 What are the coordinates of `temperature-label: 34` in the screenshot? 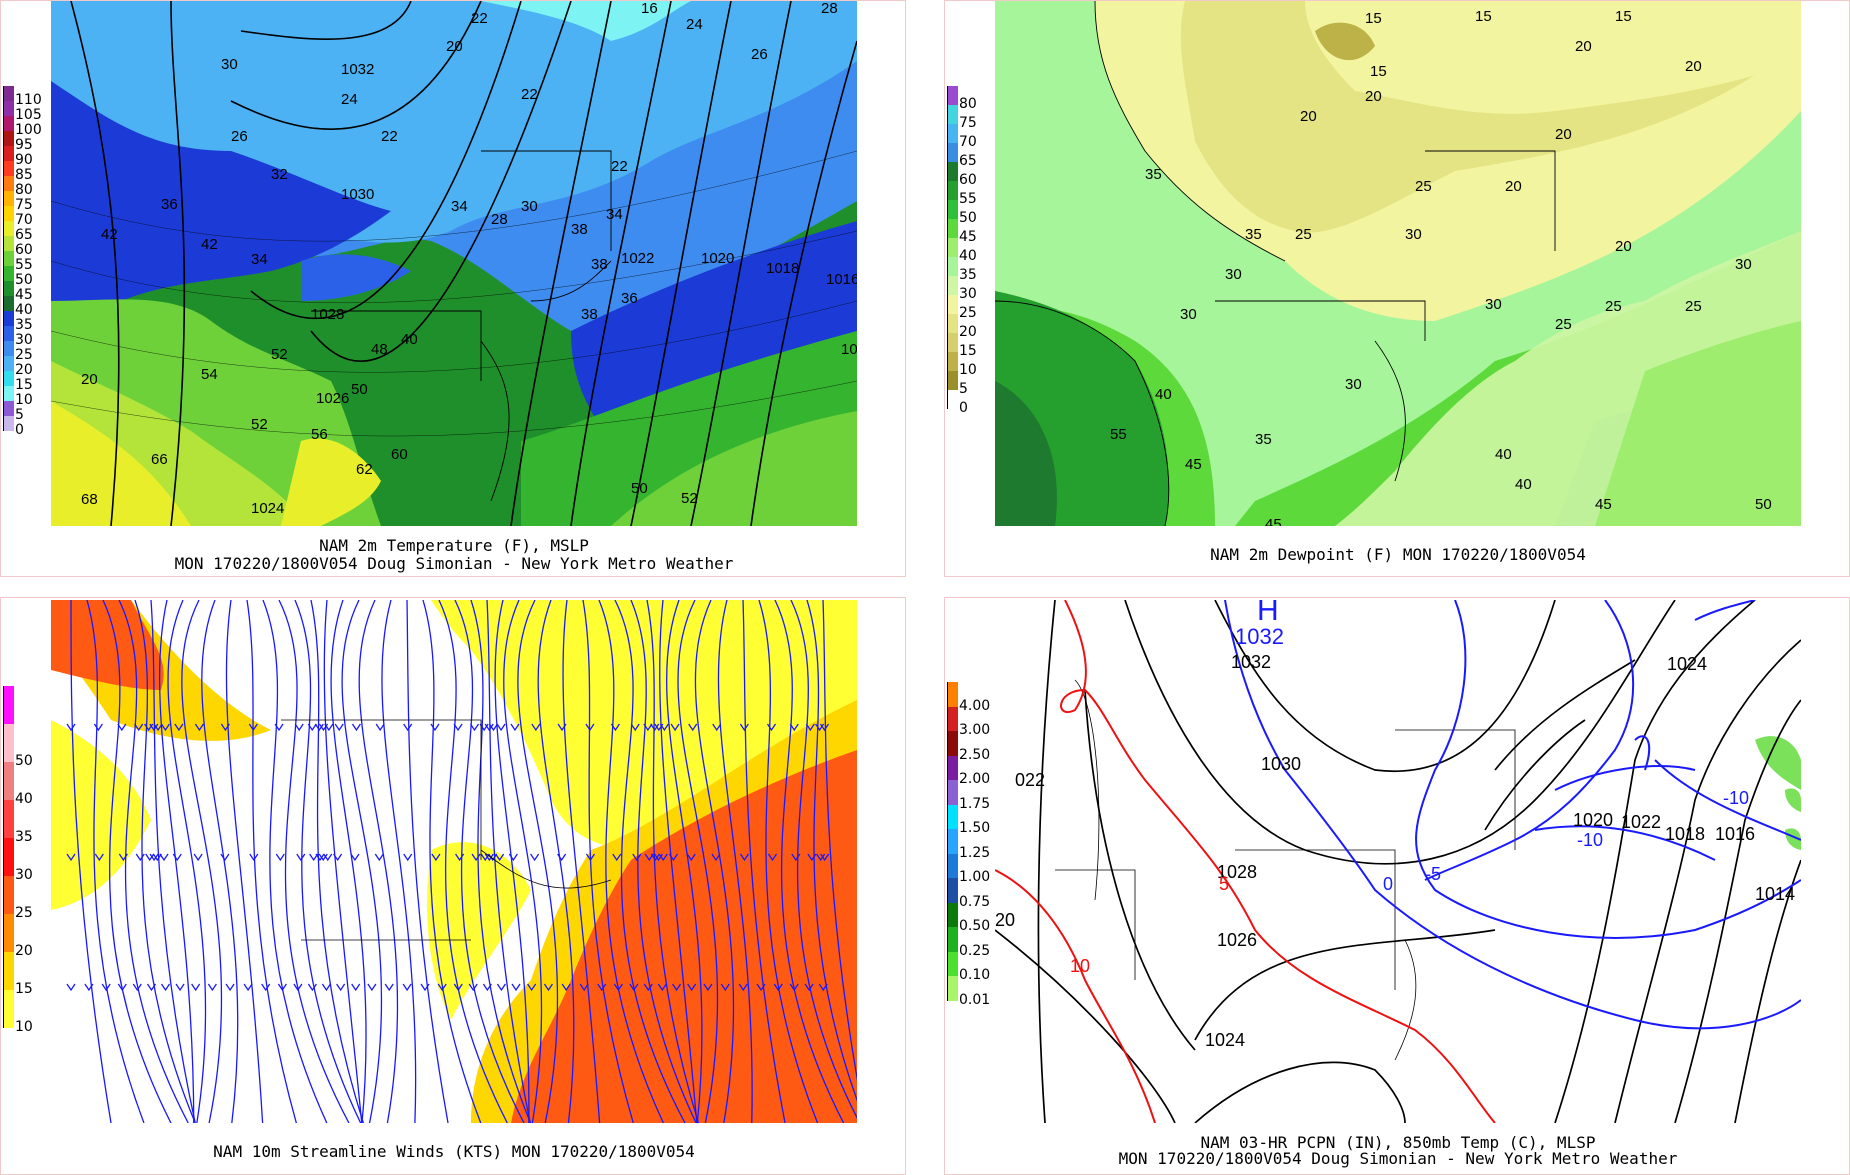 It's located at (459, 206).